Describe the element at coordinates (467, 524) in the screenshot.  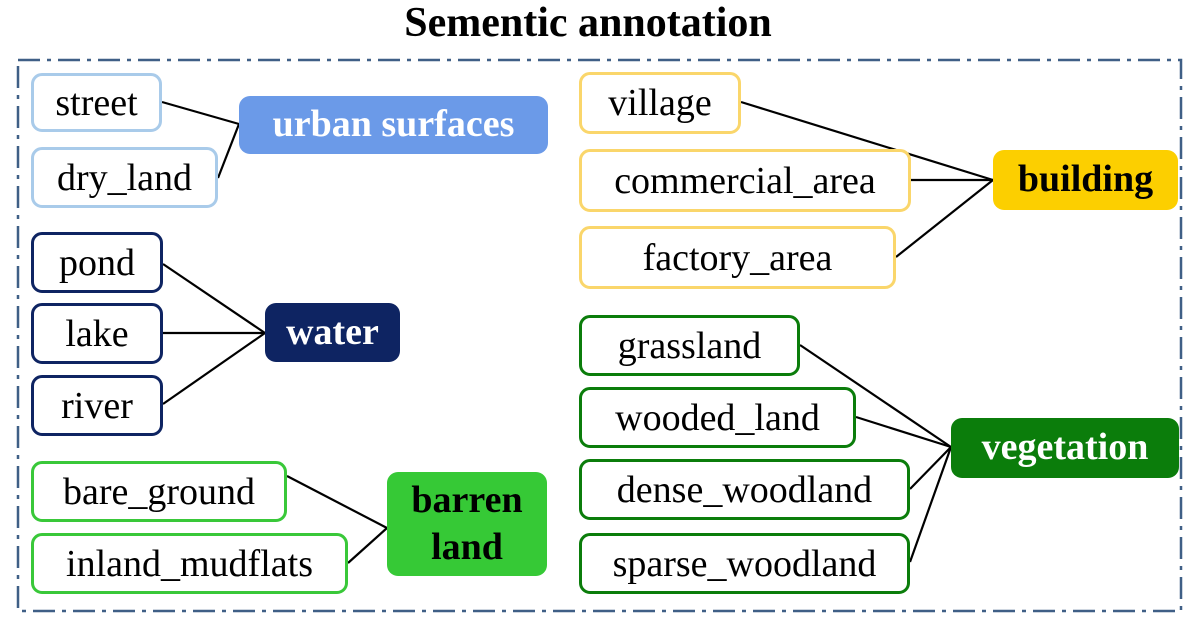
I see `category-barren-land: barren land` at that location.